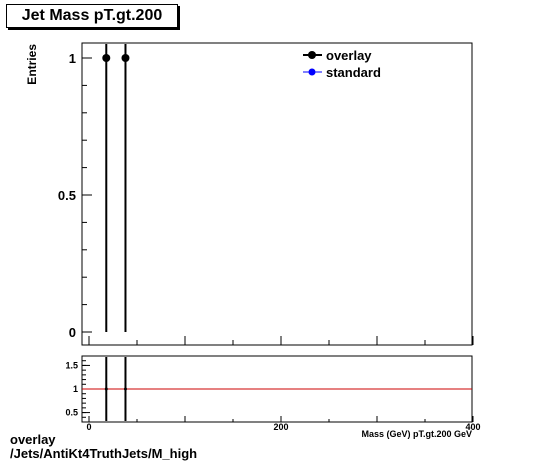 The width and height of the screenshot is (546, 462). I want to click on y-axis-label: Entries, so click(32, 64).